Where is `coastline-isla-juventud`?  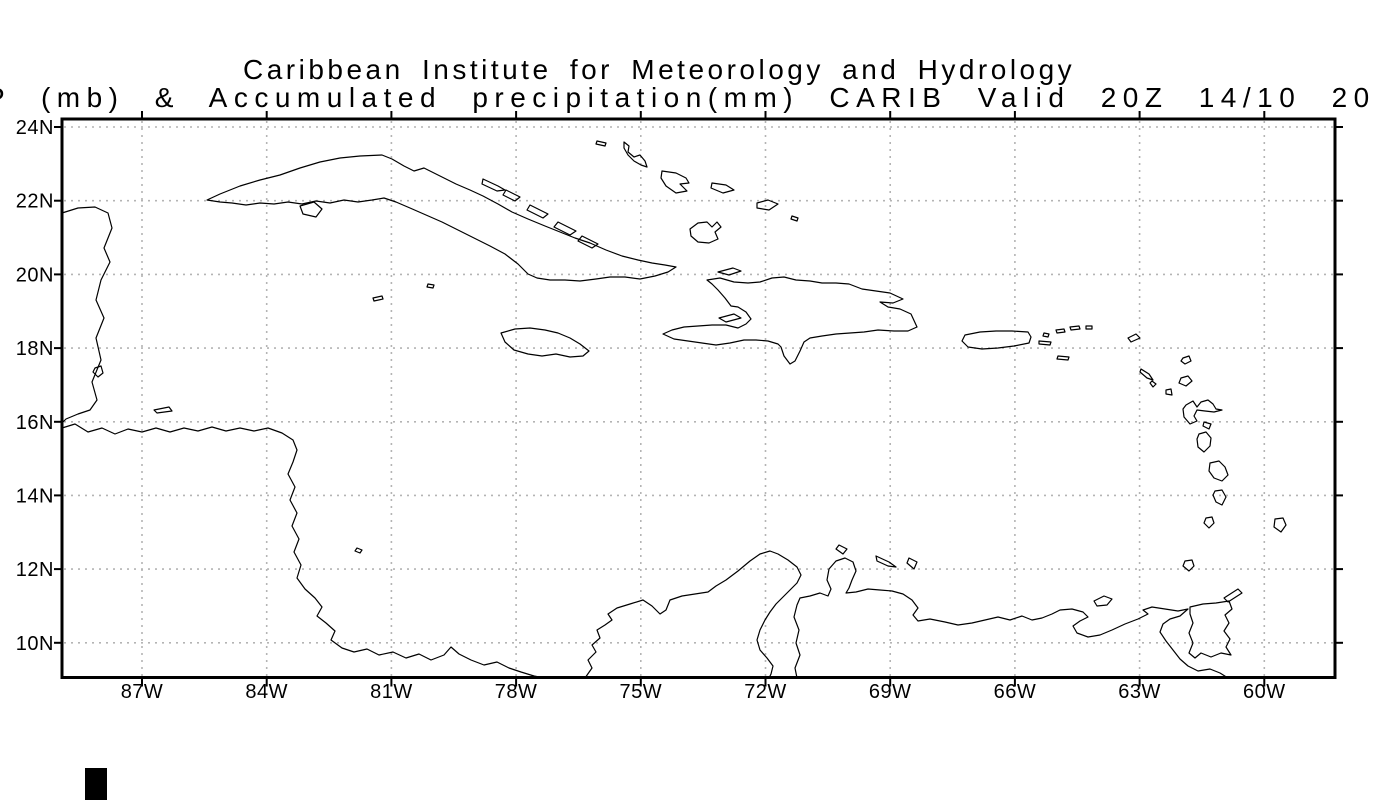
coastline-isla-juventud is located at coordinates (311, 209).